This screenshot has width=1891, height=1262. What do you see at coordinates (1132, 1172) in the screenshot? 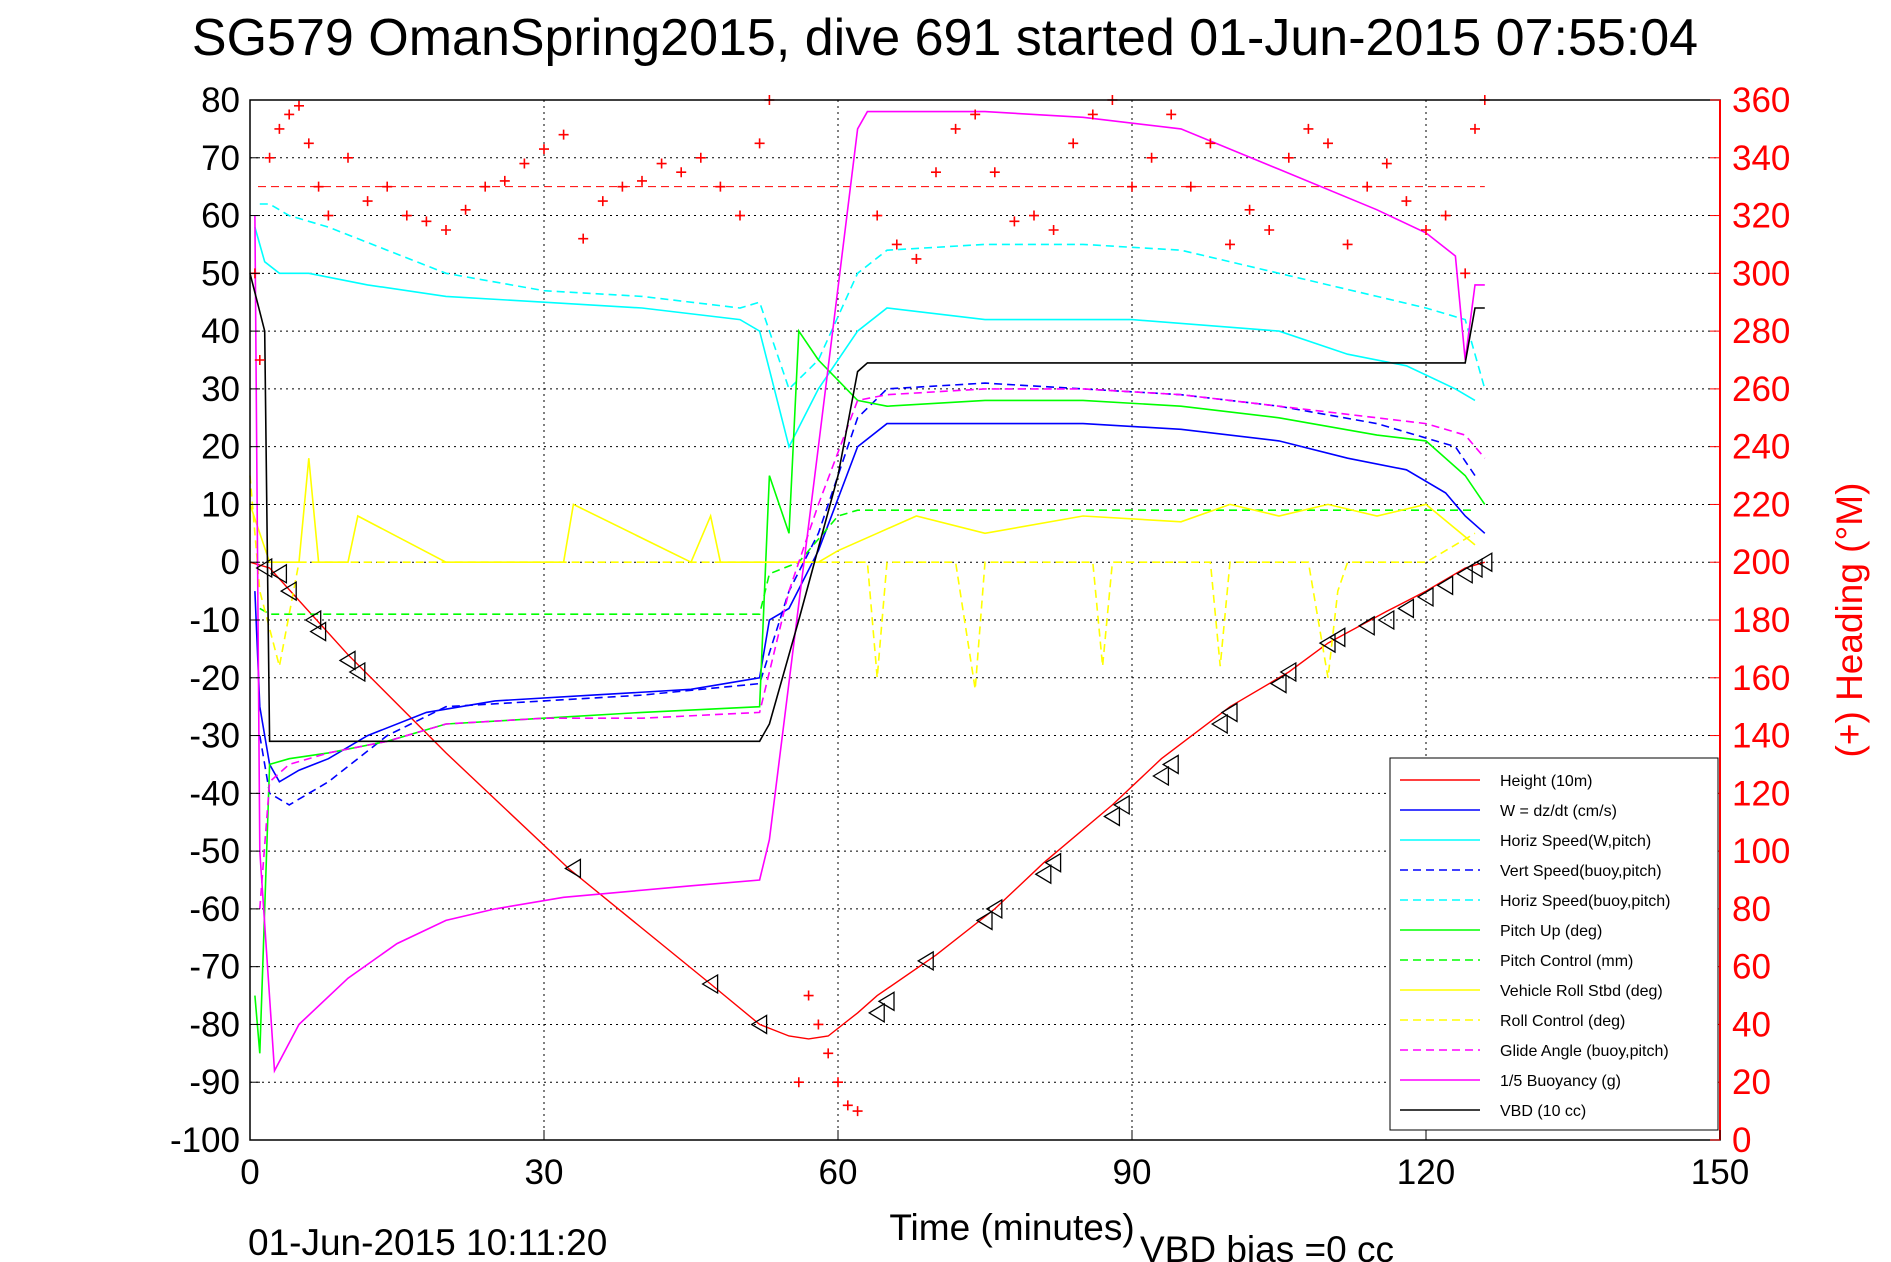
I see `x-tick-label: 90` at bounding box center [1132, 1172].